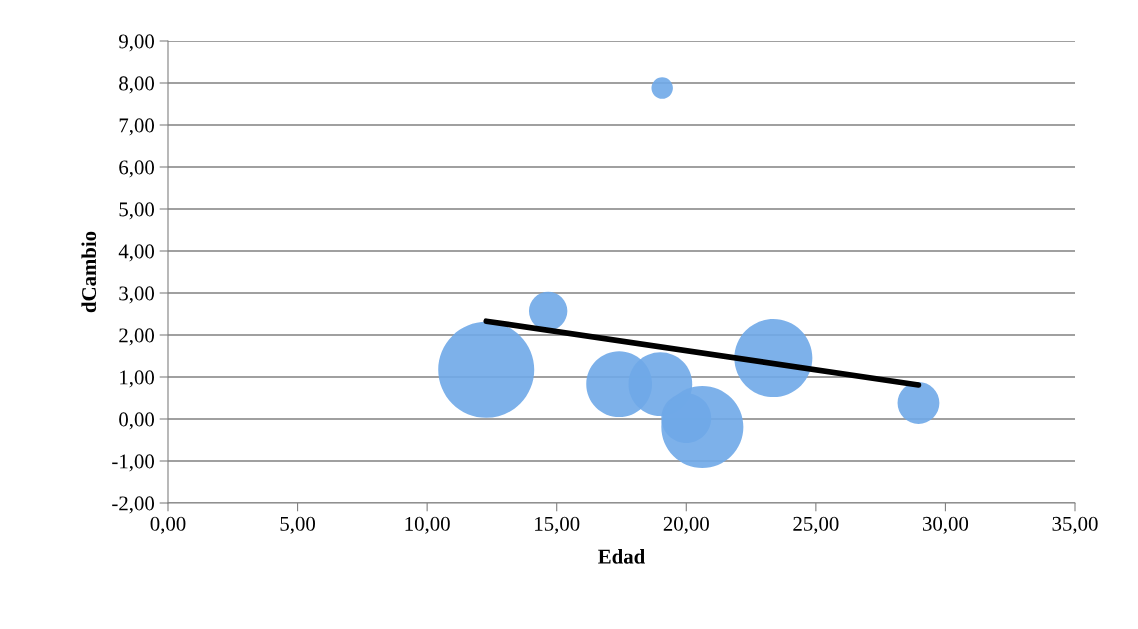 The height and width of the screenshot is (629, 1138). Describe the element at coordinates (137, 127) in the screenshot. I see `y-tick-label: 7,00` at that location.